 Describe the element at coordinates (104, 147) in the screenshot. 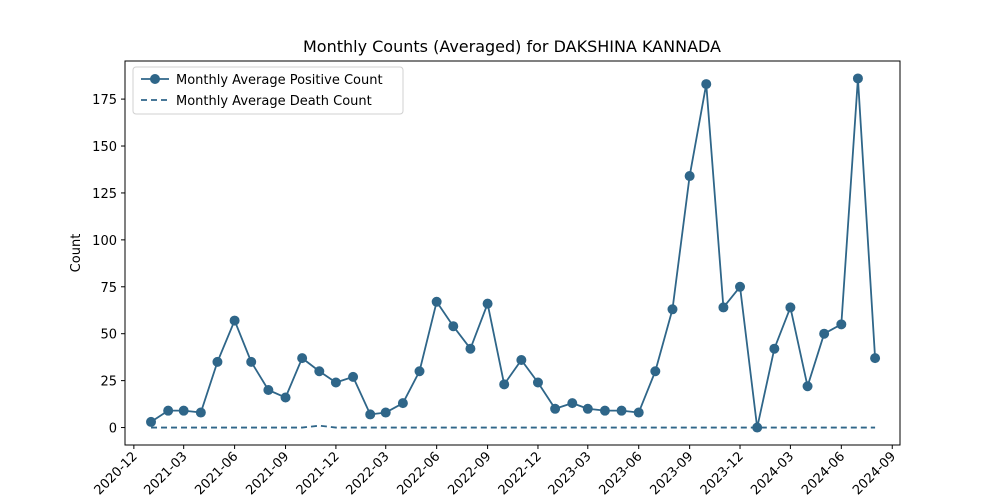

I see `y-tick-label: 150` at that location.